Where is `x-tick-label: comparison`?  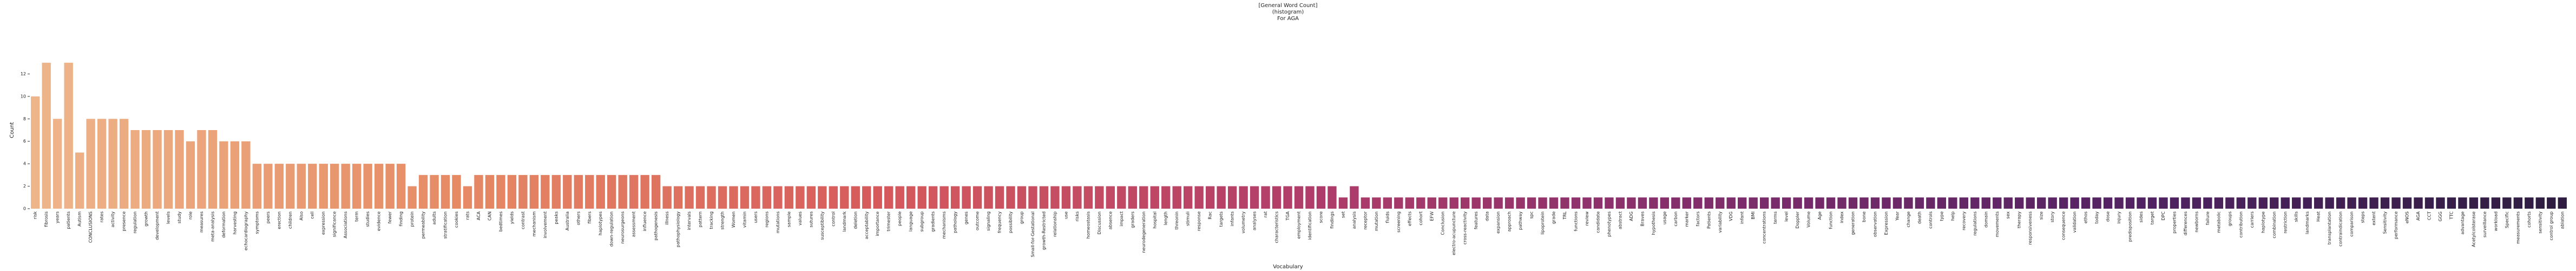 x-tick-label: comparison is located at coordinates (2351, 224).